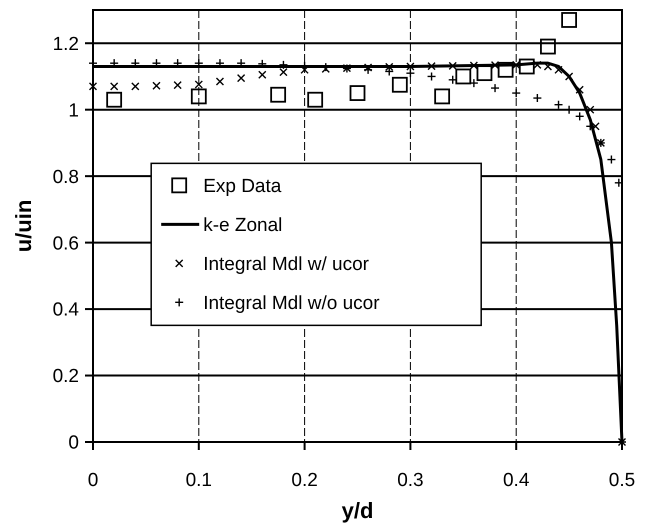 This screenshot has width=650, height=532. Describe the element at coordinates (242, 225) in the screenshot. I see `legend-label: k-e Zonal` at that location.